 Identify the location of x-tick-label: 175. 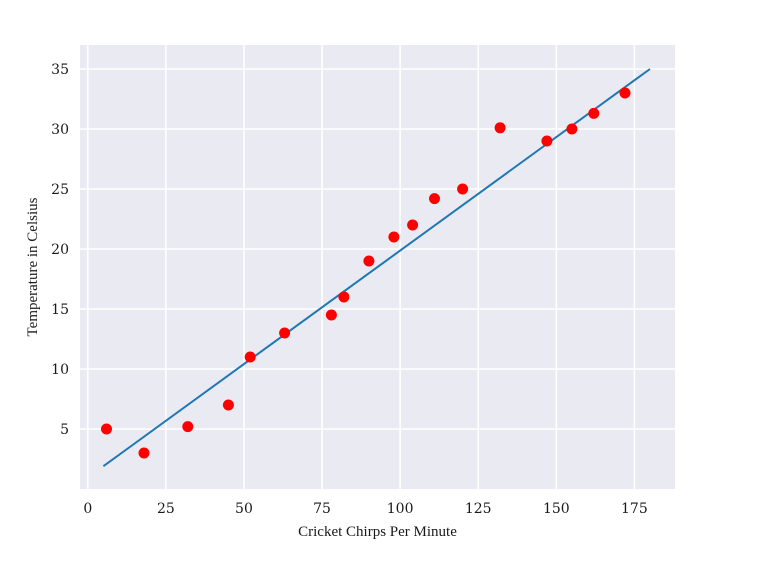
(634, 509).